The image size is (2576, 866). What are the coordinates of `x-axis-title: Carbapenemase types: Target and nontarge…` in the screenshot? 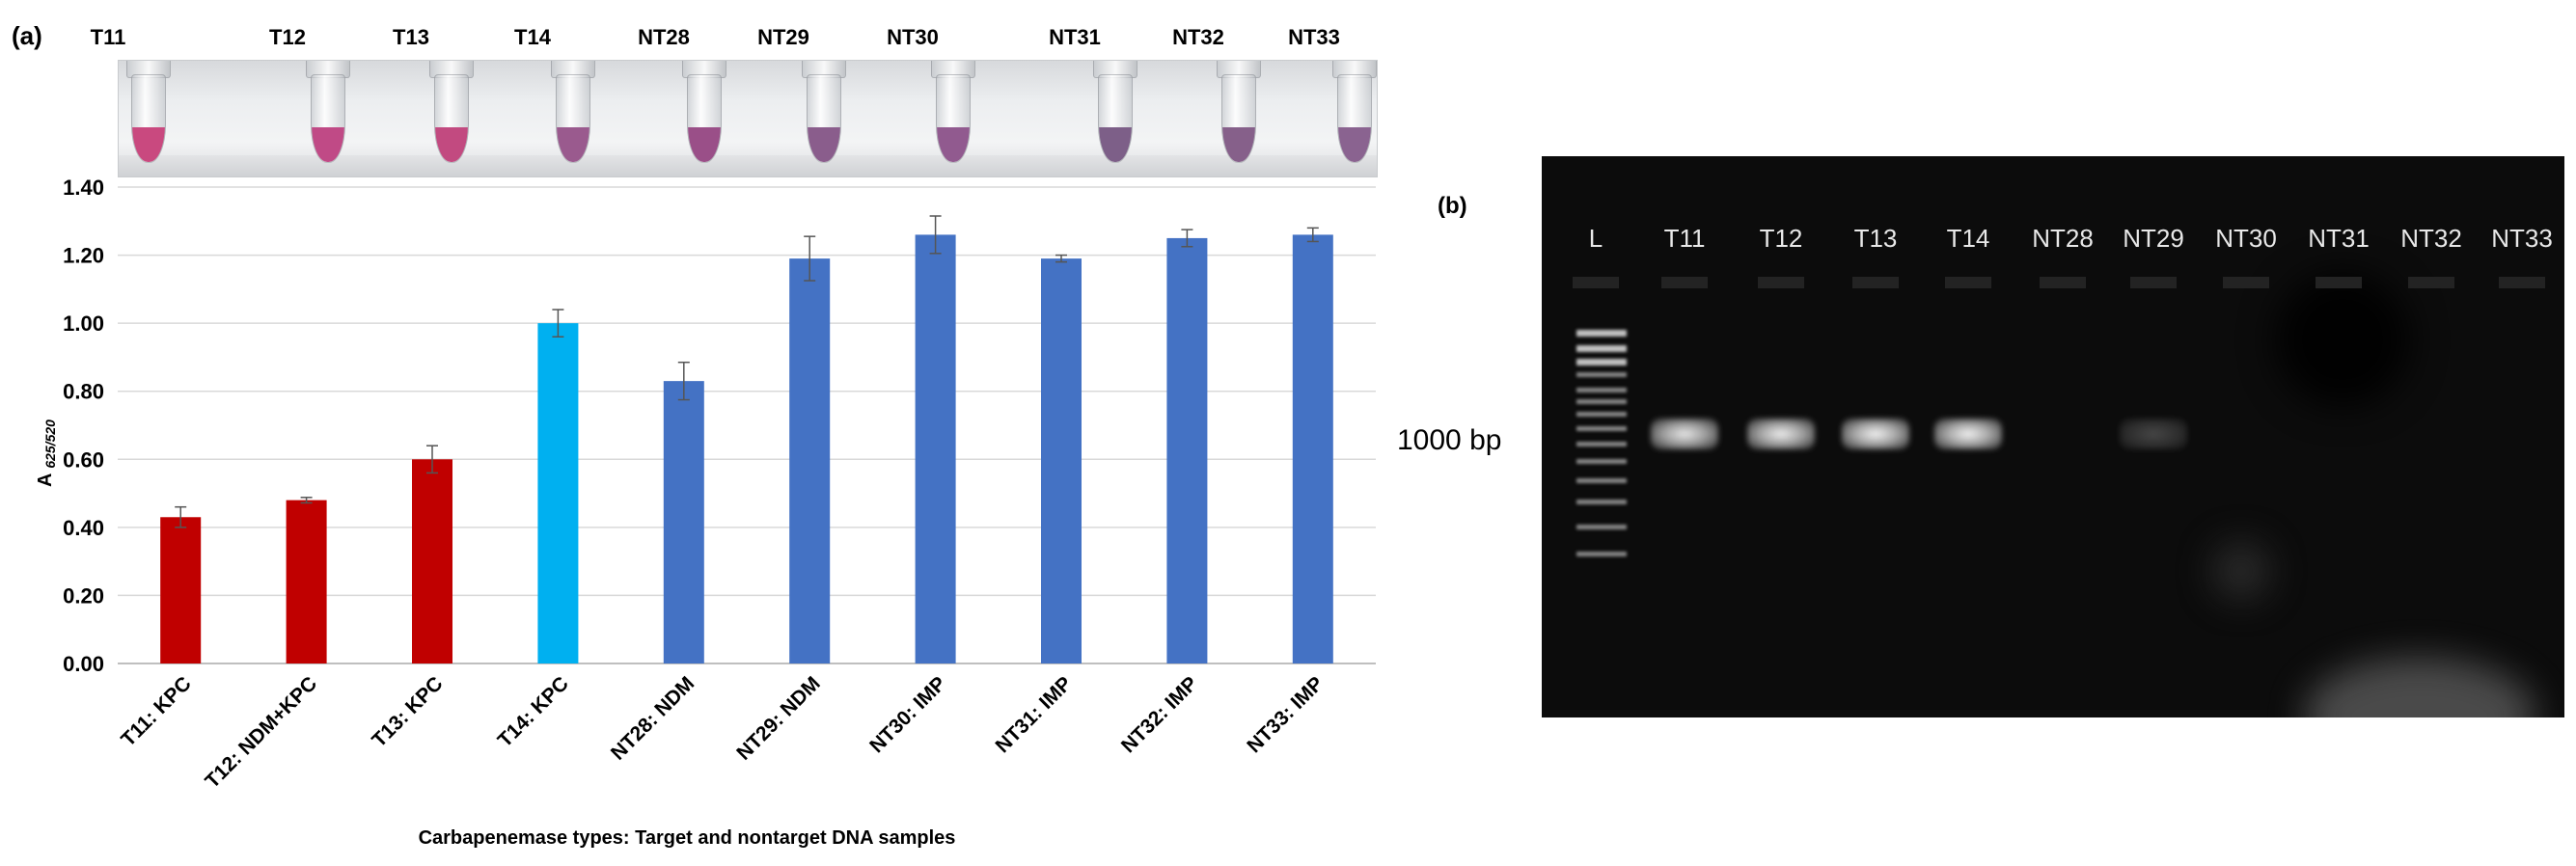 It's located at (687, 838).